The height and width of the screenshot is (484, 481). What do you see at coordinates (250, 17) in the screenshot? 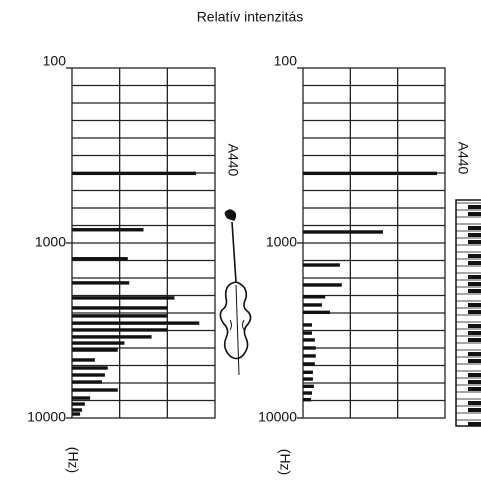
I see `chart-title: Relatív intenzitás` at bounding box center [250, 17].